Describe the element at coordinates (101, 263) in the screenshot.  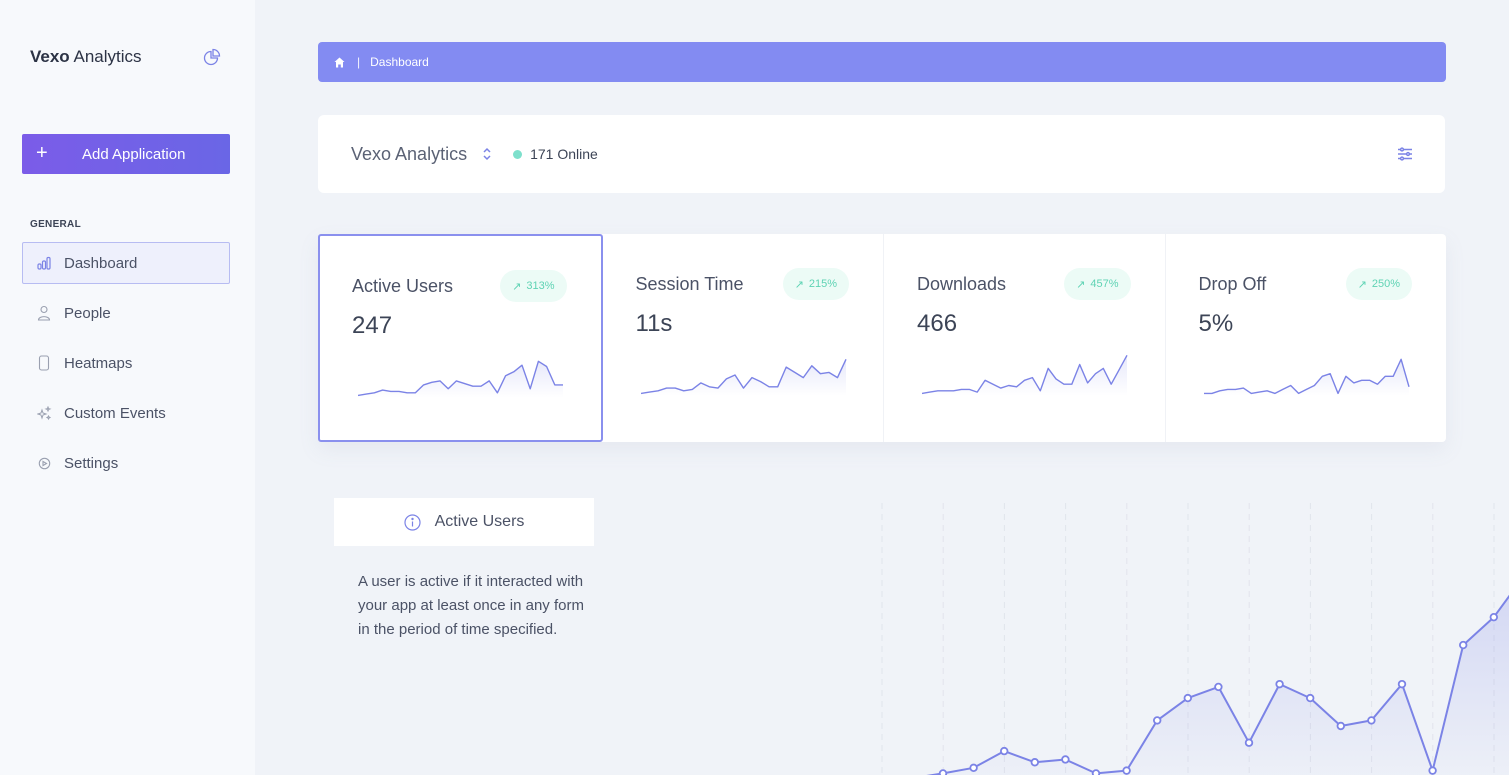
I see `sidebar-item-label: Dashboard` at that location.